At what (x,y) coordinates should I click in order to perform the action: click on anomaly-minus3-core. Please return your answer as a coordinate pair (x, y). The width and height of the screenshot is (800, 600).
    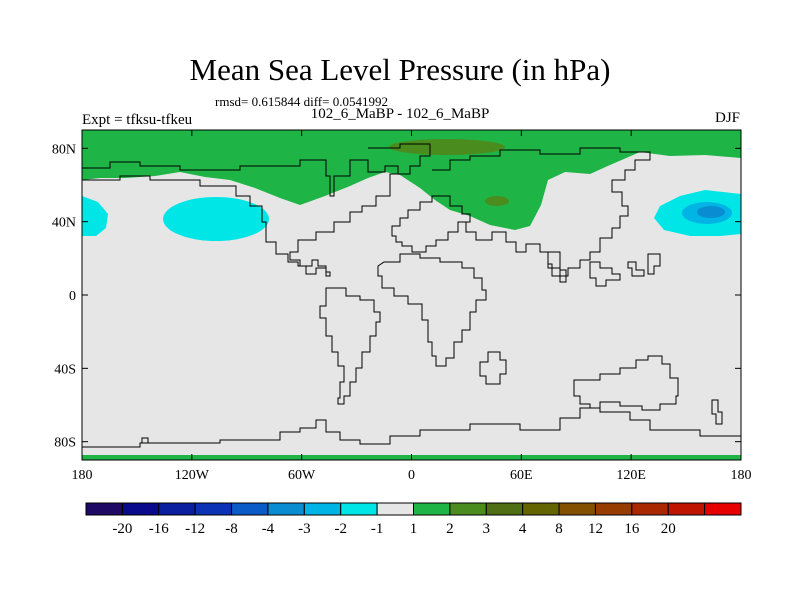
    Looking at the image, I should click on (711, 212).